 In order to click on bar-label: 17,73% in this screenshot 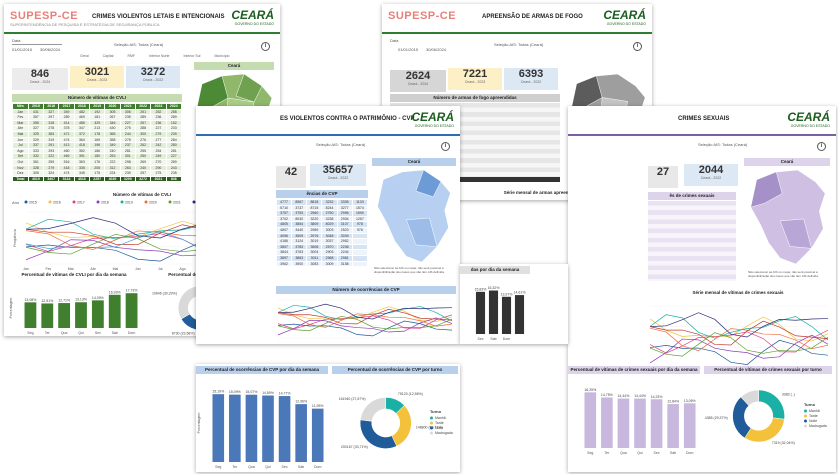, I will do `click(132, 291)`.